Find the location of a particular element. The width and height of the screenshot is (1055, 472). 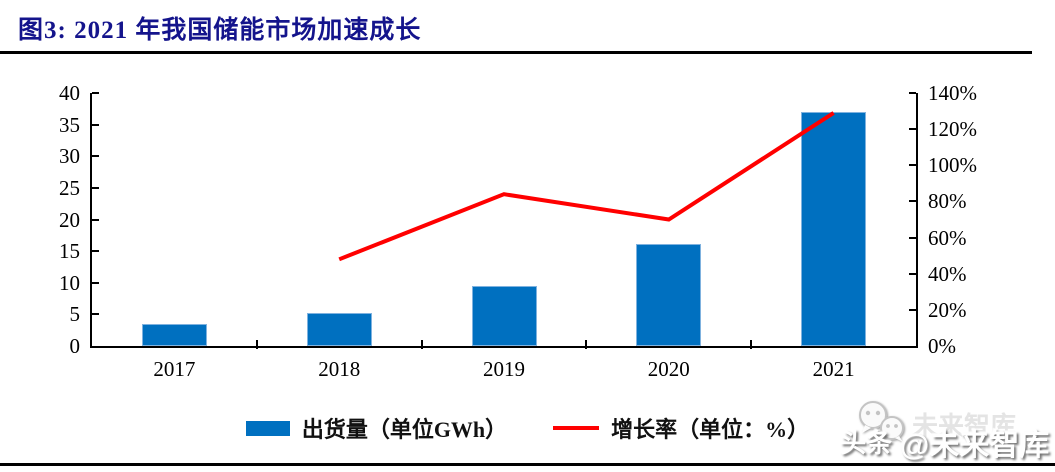

left-axis-tick-label: 0 is located at coordinates (75, 346).